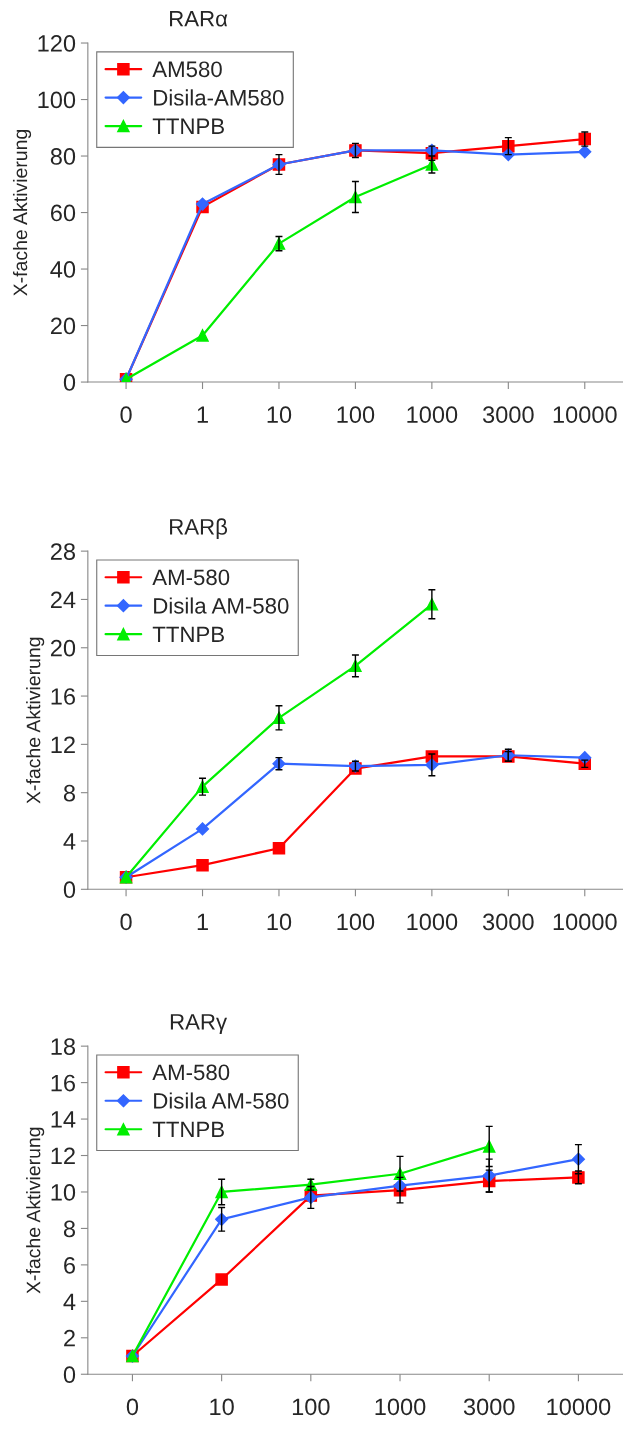 The height and width of the screenshot is (1439, 623). What do you see at coordinates (219, 97) in the screenshot?
I see `legend-label: Disila-AM580` at bounding box center [219, 97].